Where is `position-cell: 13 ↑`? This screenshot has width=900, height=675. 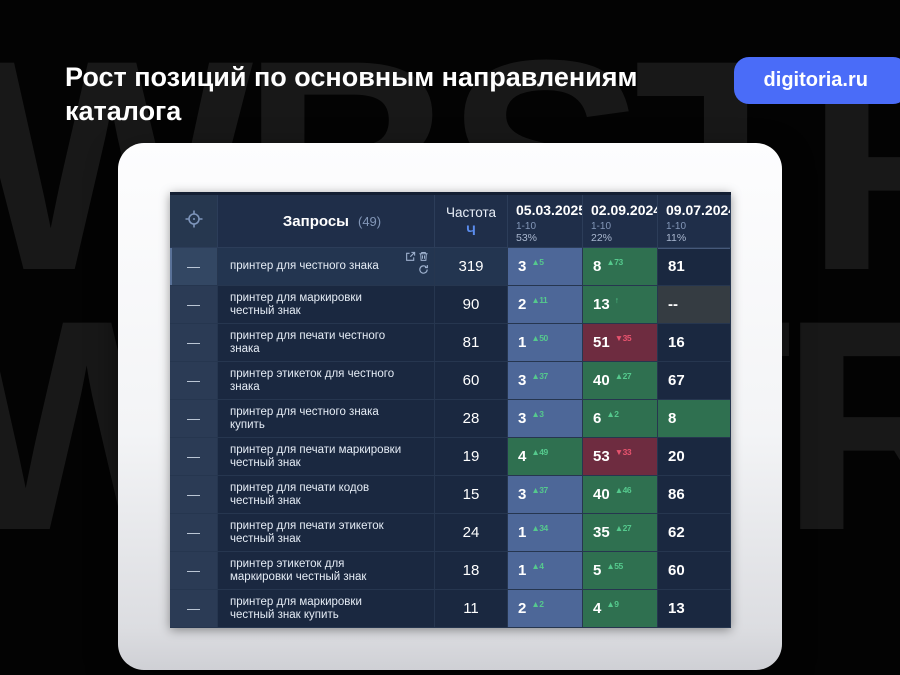
position-cell: 13 ↑ is located at coordinates (620, 305).